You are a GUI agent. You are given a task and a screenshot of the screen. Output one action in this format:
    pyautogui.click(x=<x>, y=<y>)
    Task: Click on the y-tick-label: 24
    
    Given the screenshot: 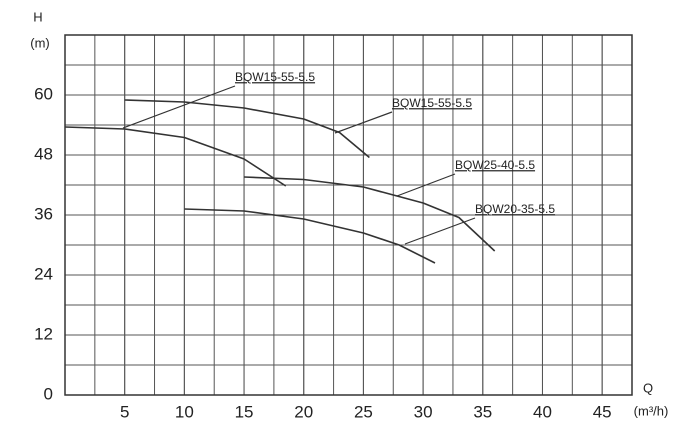 What is the action you would take?
    pyautogui.click(x=43, y=273)
    